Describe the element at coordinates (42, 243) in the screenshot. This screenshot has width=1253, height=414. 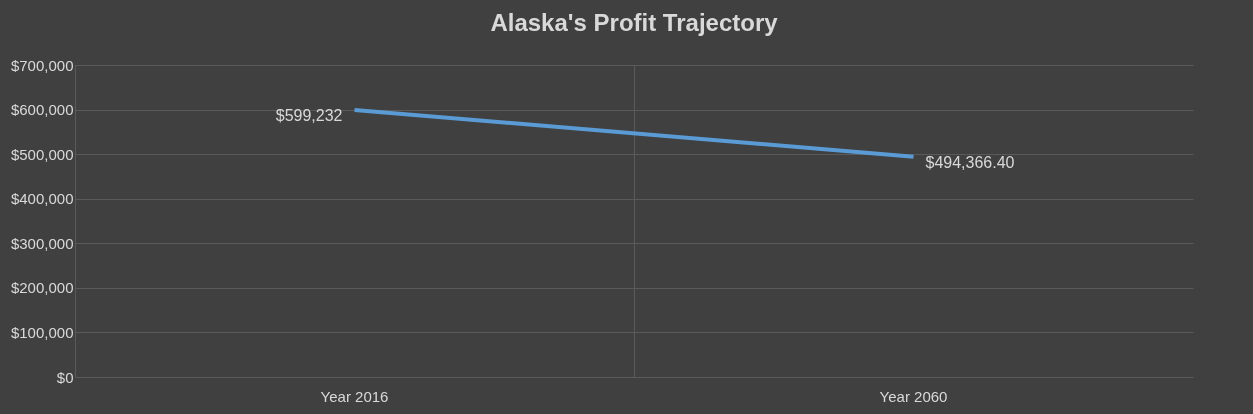
I see `y-tick-label: $300,000` at that location.